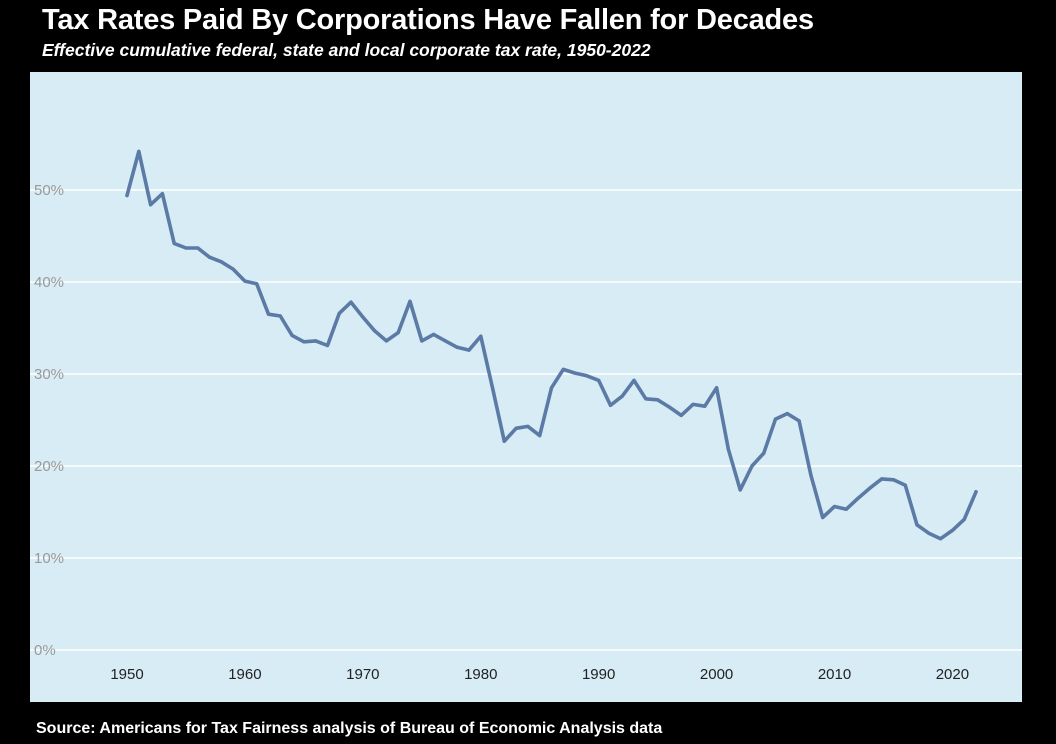 The width and height of the screenshot is (1056, 744). Describe the element at coordinates (45, 650) in the screenshot. I see `y-tick-label: 0%` at that location.